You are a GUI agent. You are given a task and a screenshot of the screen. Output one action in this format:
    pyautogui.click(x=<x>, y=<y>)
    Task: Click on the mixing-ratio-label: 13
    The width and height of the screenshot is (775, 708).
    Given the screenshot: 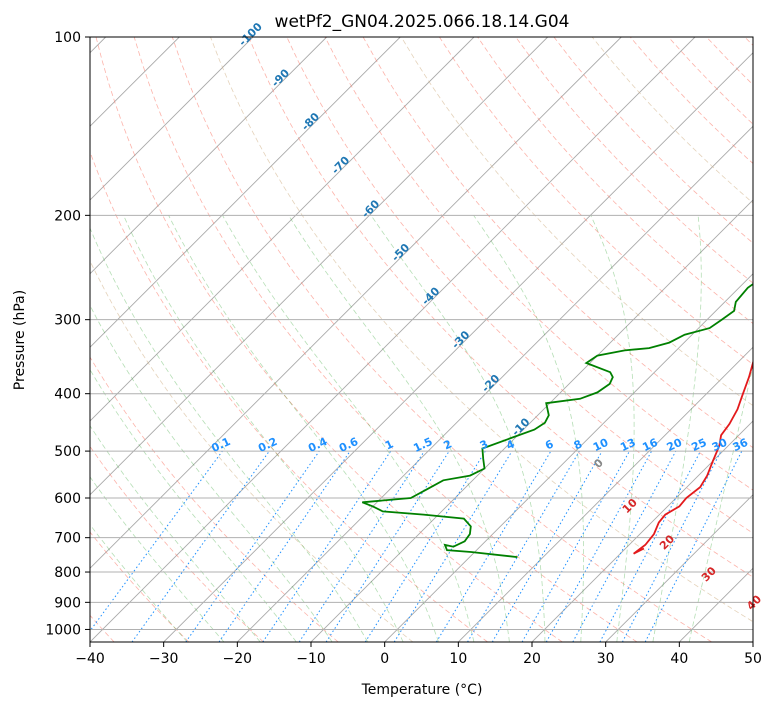 What is the action you would take?
    pyautogui.click(x=627, y=445)
    